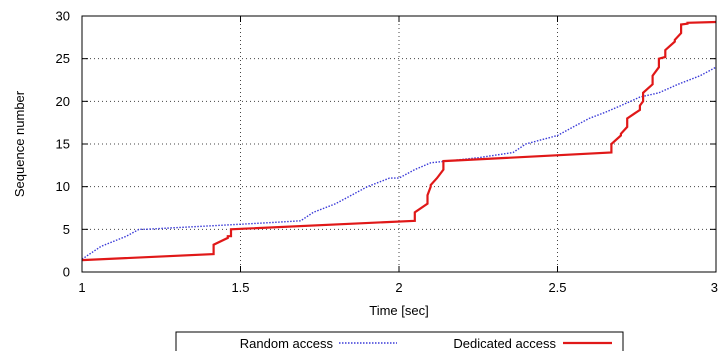 This screenshot has height=351, width=720. Describe the element at coordinates (63, 101) in the screenshot. I see `y-tick-label: 20` at that location.